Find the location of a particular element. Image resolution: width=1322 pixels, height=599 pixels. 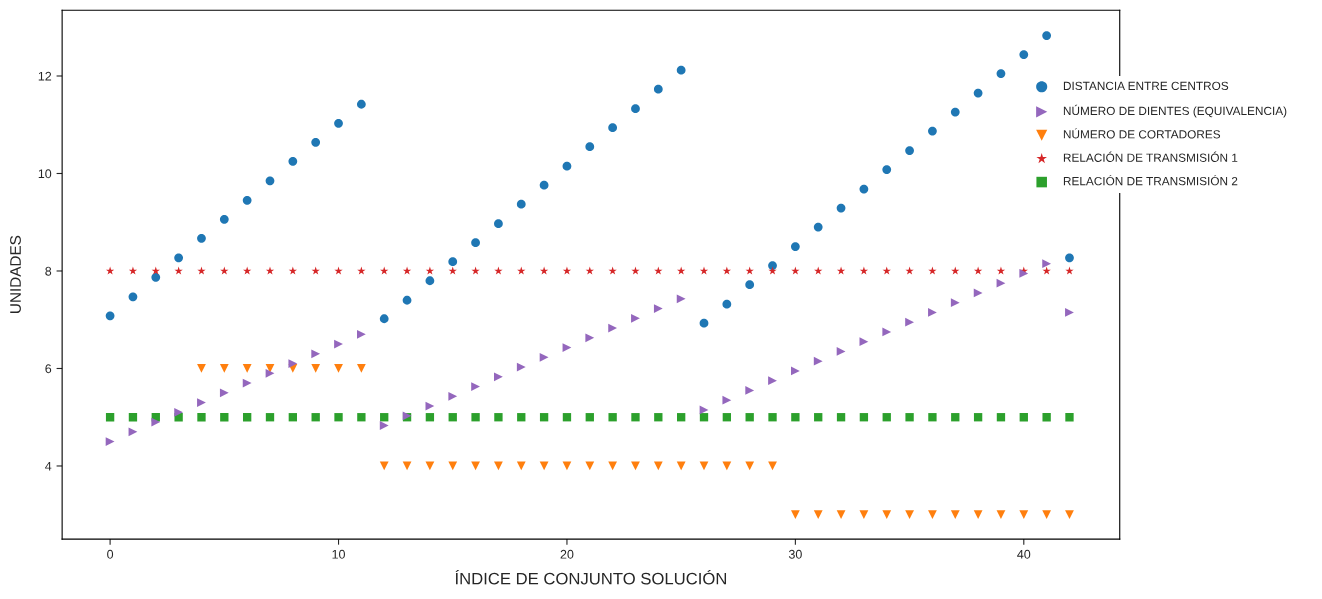

x-tick-label: 40 is located at coordinates (1024, 554).